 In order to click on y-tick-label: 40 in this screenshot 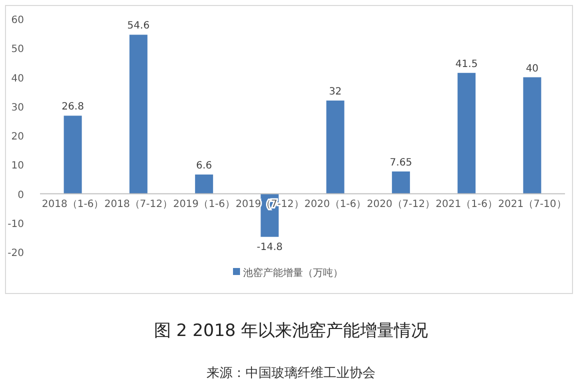, I will do `click(17, 78)`.